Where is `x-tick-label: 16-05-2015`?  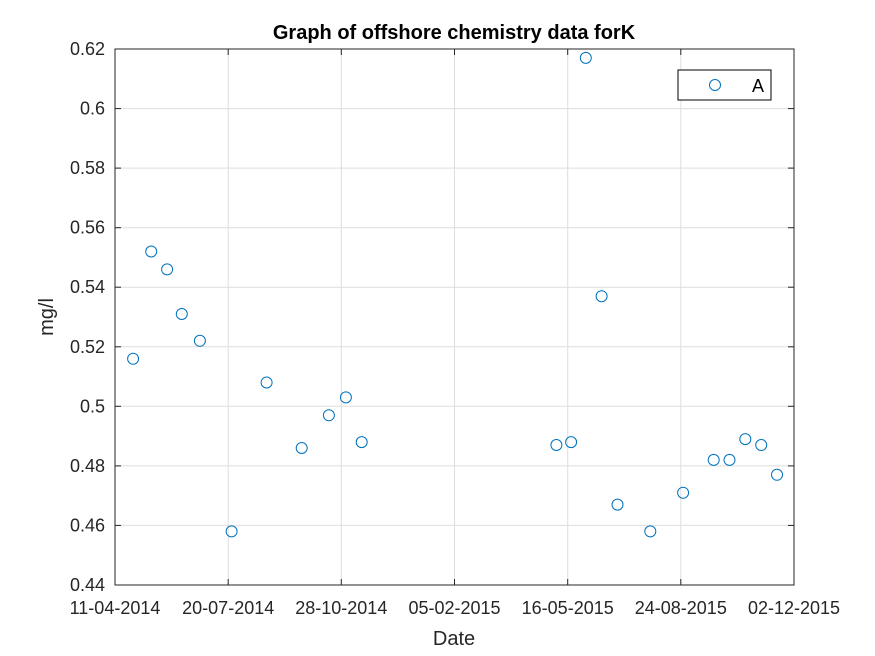
x-tick-label: 16-05-2015 is located at coordinates (568, 608).